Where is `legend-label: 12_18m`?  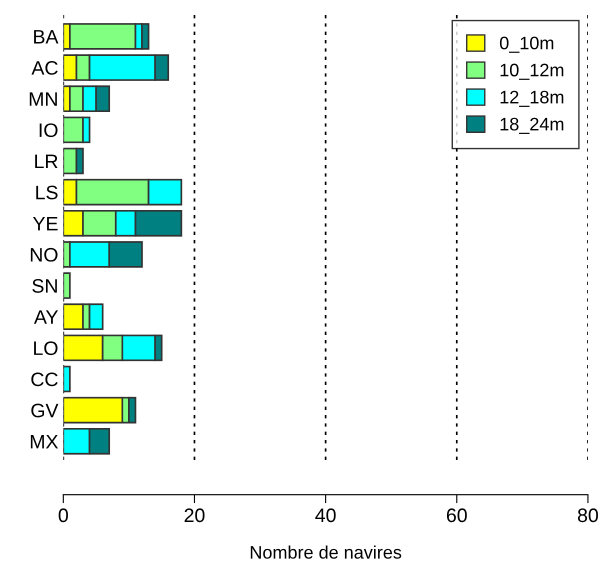
legend-label: 12_18m is located at coordinates (532, 98).